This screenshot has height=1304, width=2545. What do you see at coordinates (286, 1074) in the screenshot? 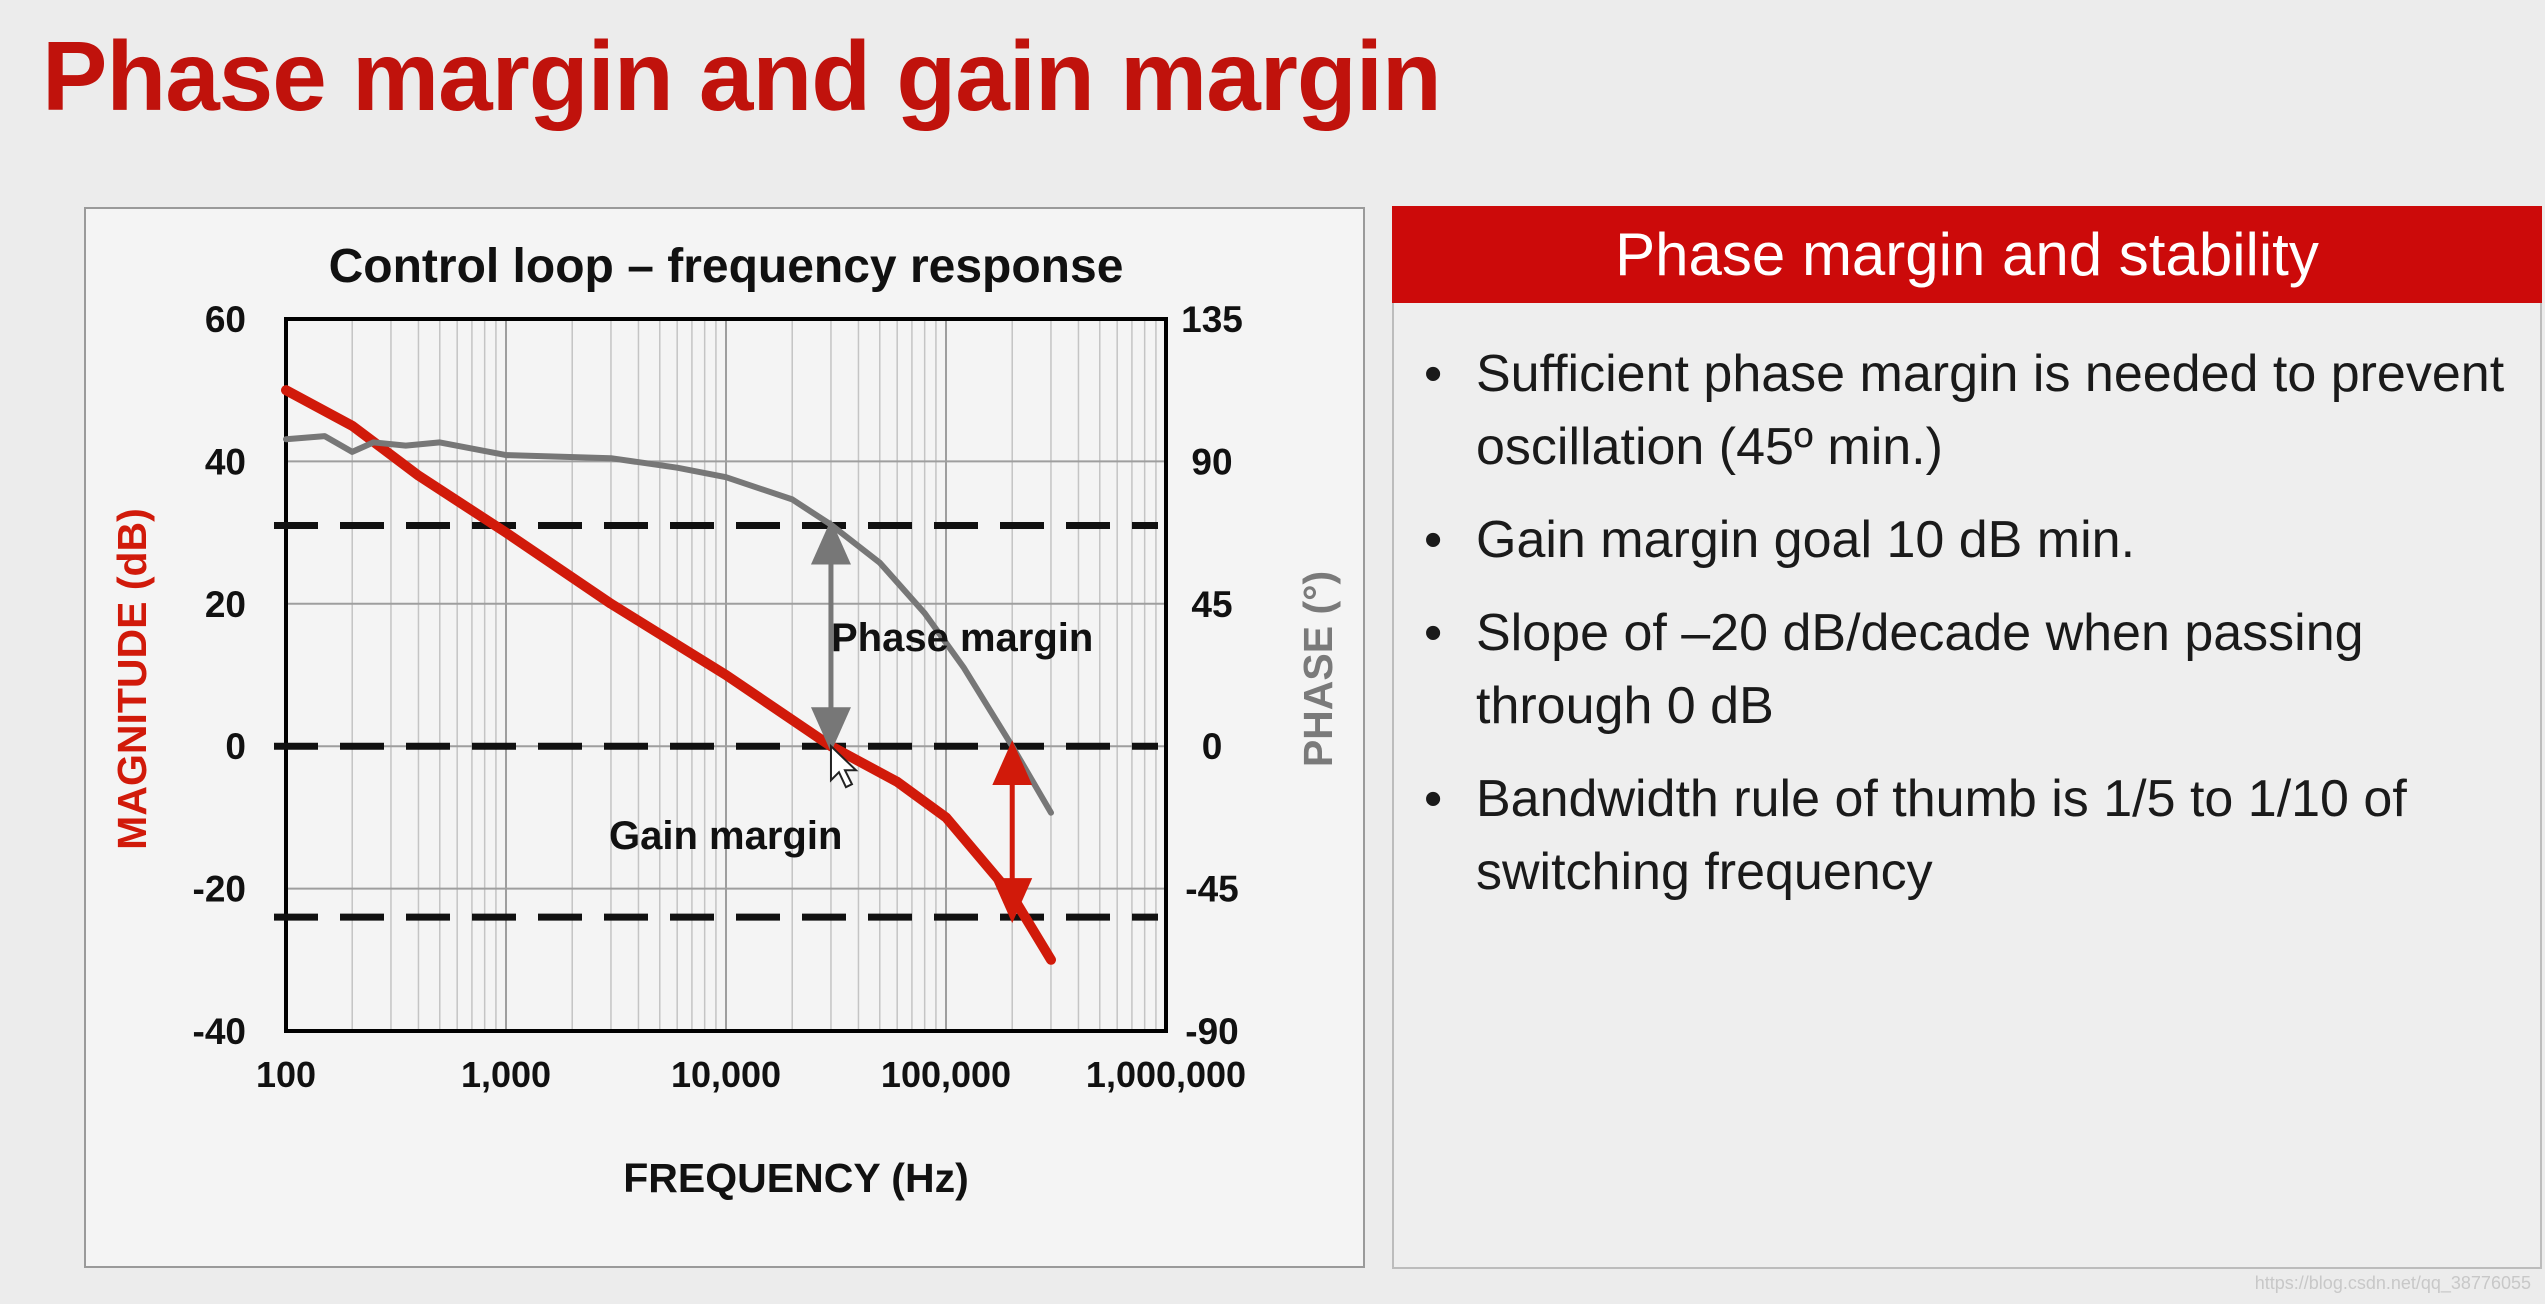
I see `x-tick-label: 100` at bounding box center [286, 1074].